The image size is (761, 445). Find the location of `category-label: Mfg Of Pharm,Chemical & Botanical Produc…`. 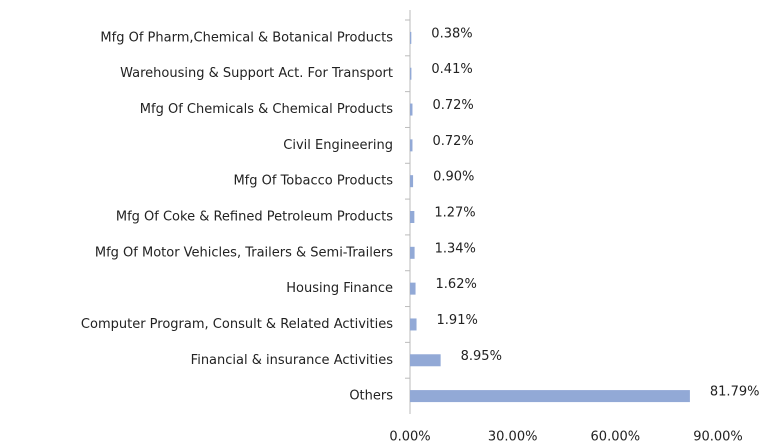

category-label: Mfg Of Pharm,Chemical & Botanical Produc… is located at coordinates (246, 37).